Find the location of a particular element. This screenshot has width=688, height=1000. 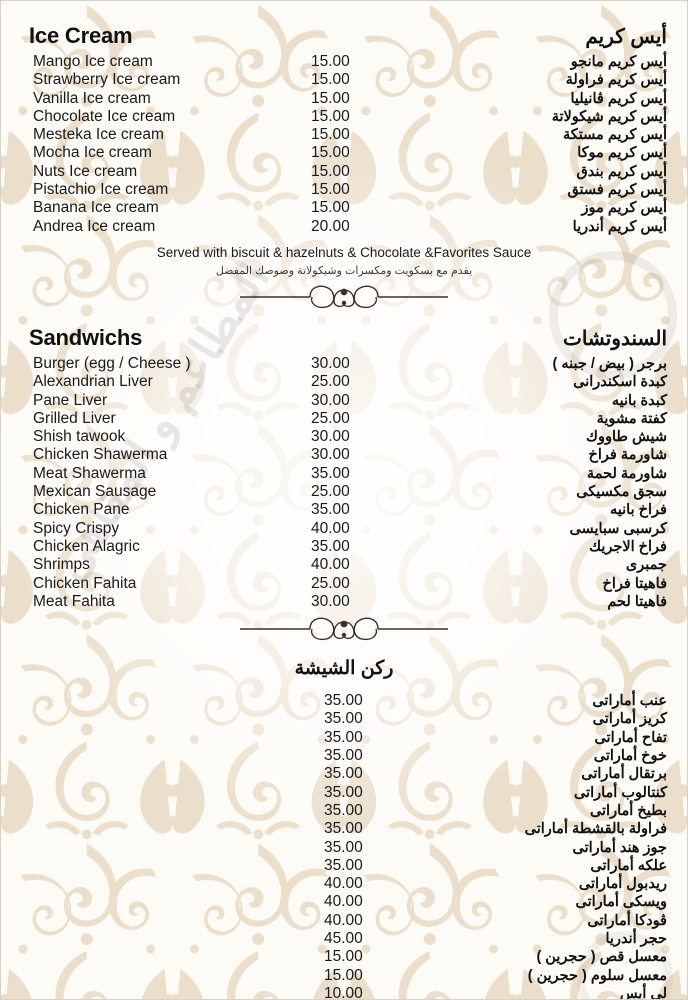

item-price: 20.00 is located at coordinates (330, 226).